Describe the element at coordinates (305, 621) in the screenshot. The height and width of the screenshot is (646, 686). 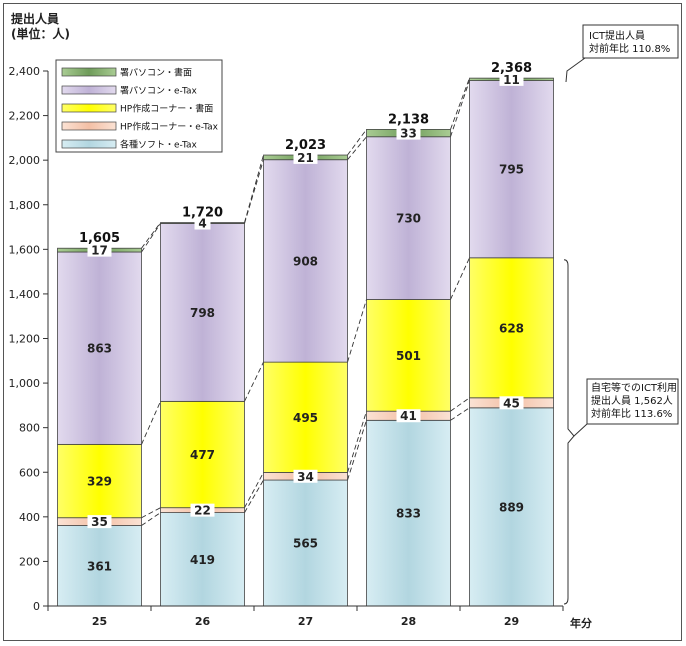
I see `x-tick-label: 27` at that location.